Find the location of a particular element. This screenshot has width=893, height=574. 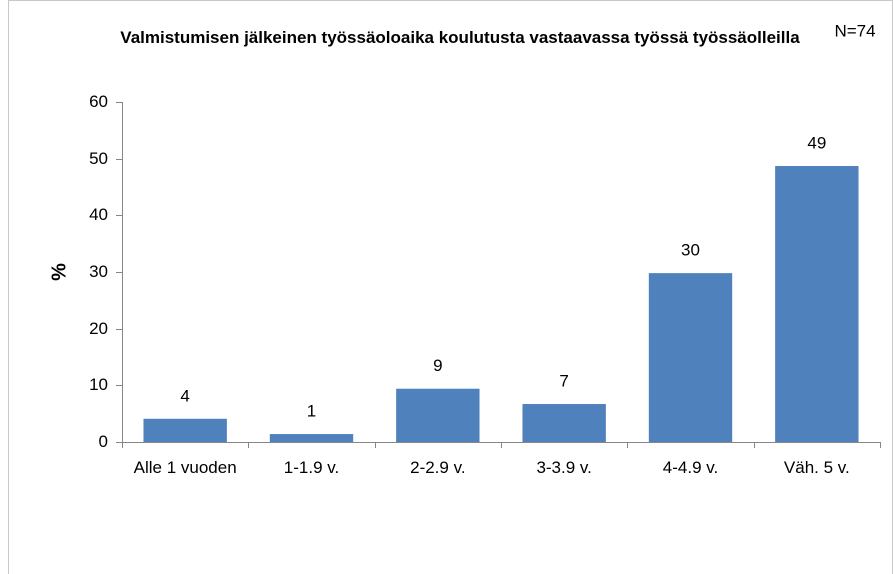

data-label: 1 is located at coordinates (311, 411).